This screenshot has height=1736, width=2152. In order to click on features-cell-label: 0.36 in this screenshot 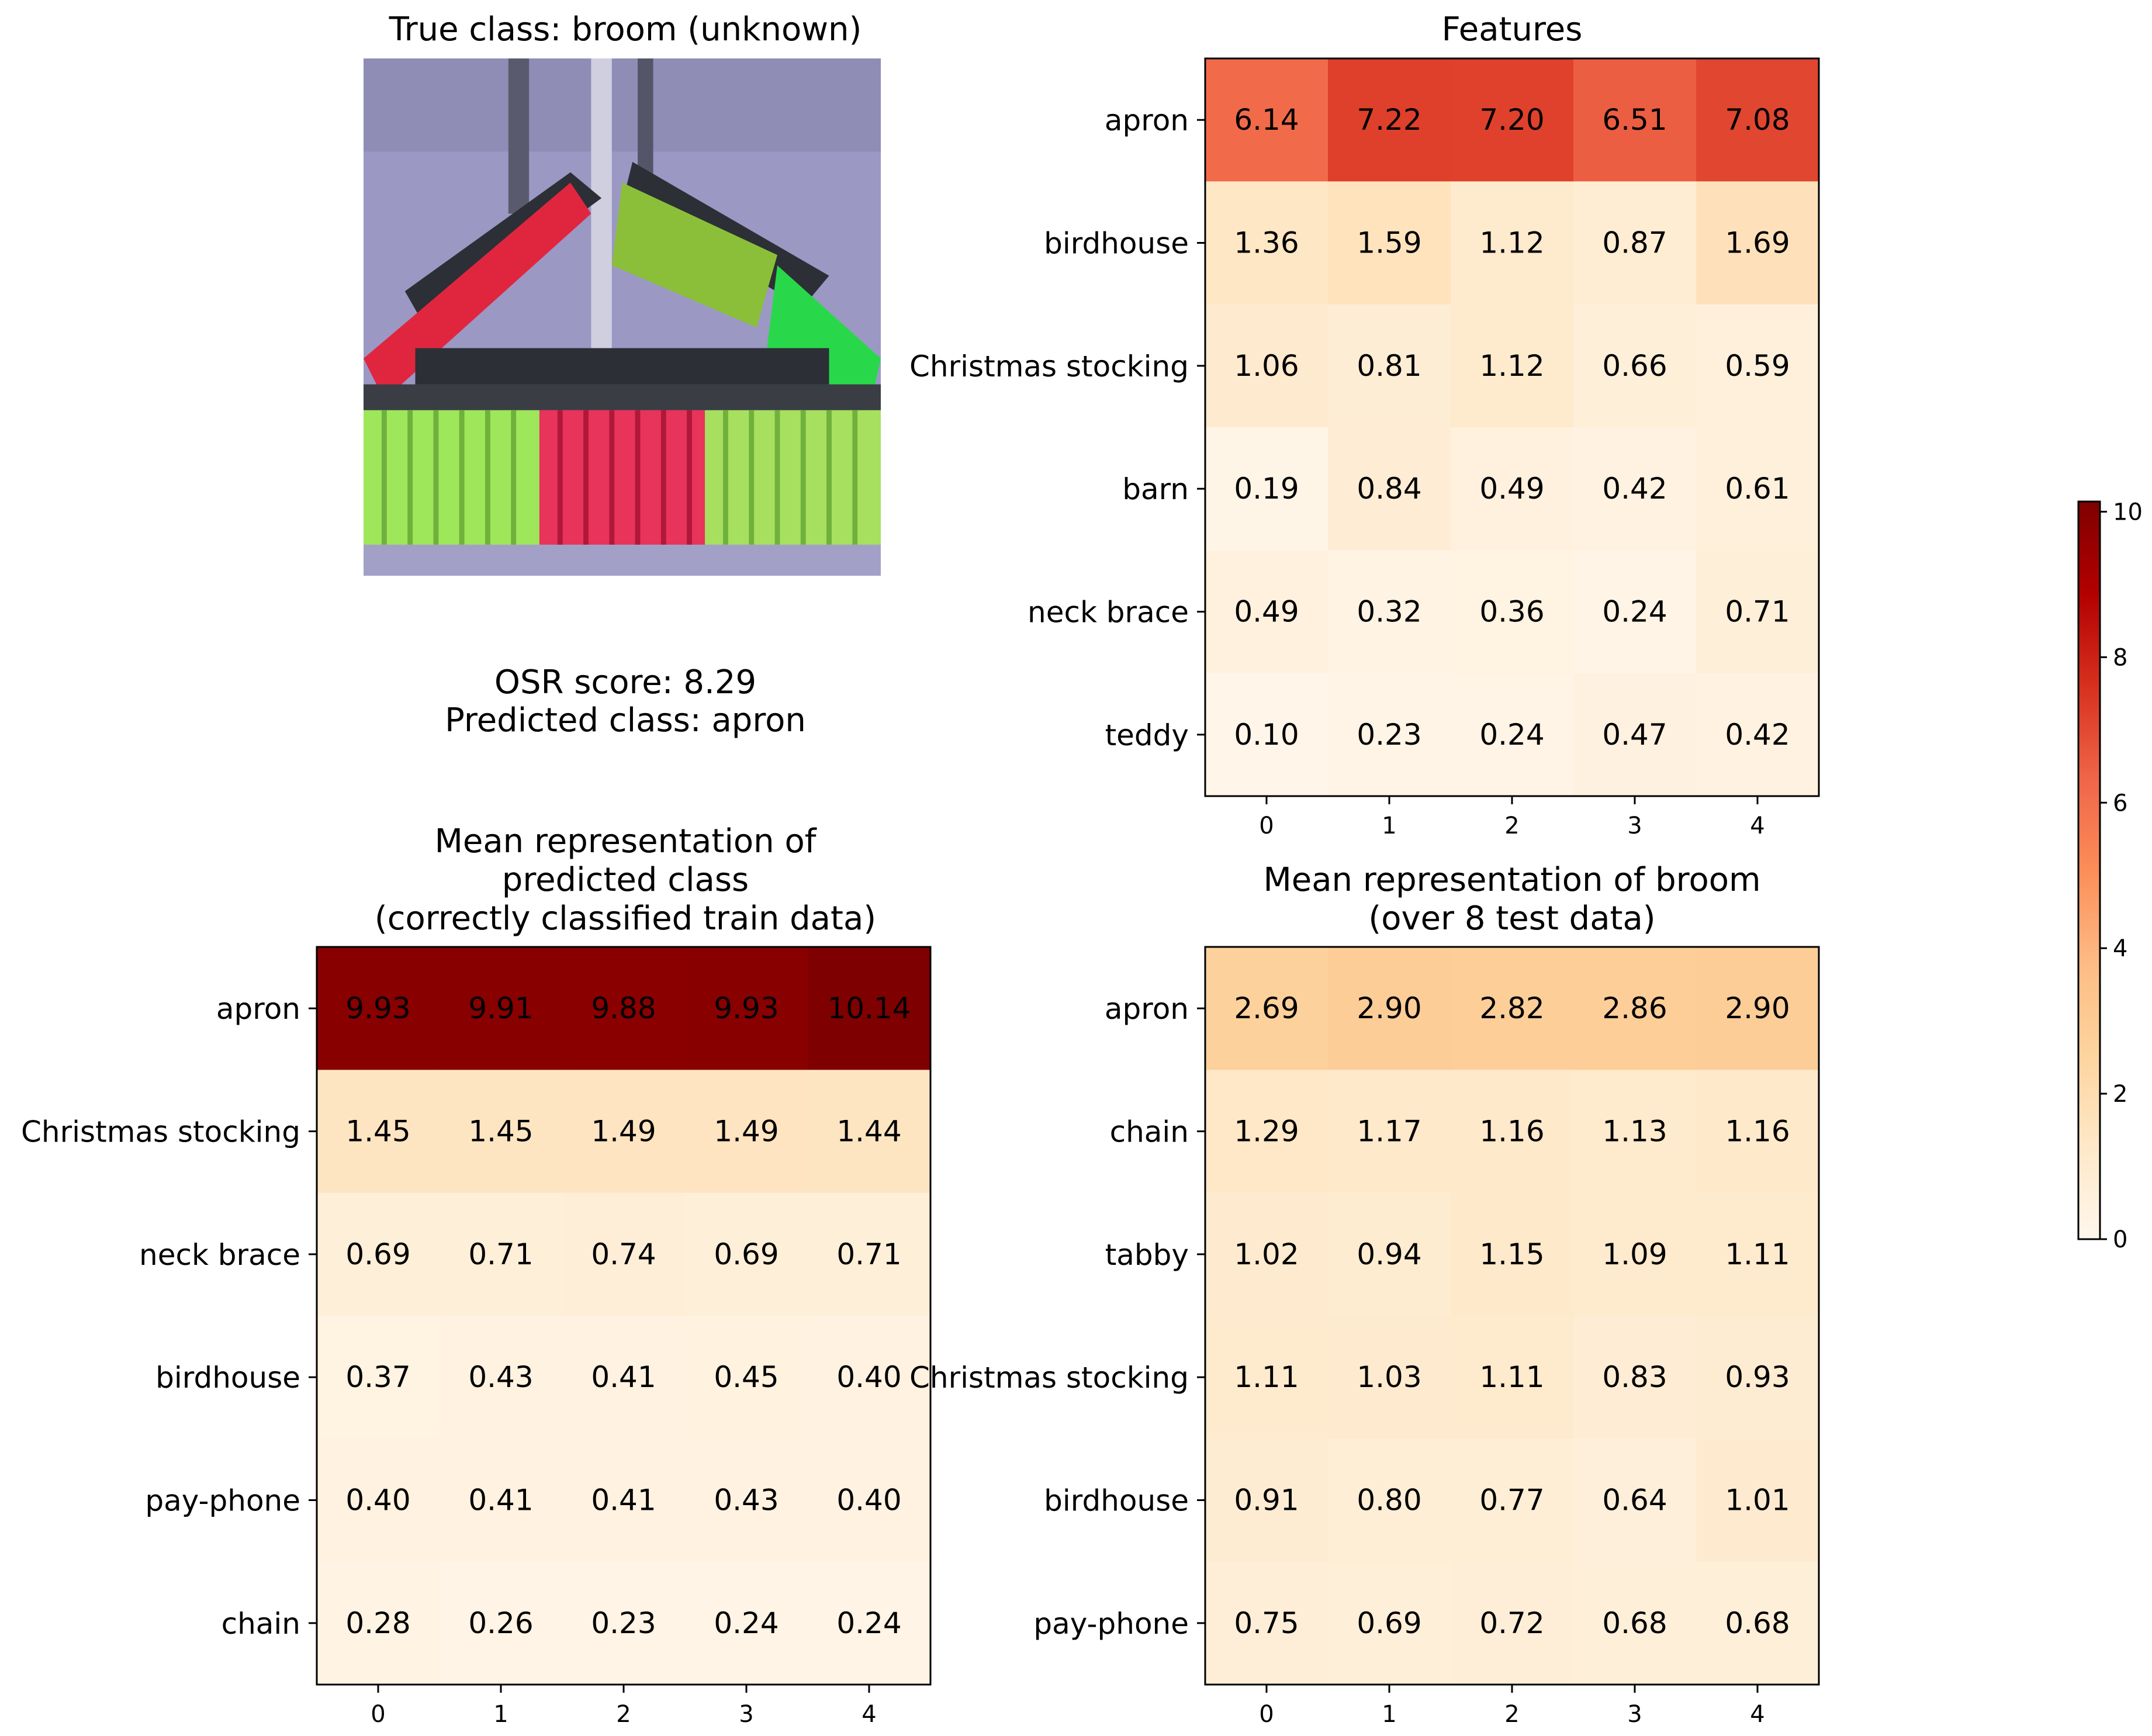, I will do `click(1511, 612)`.